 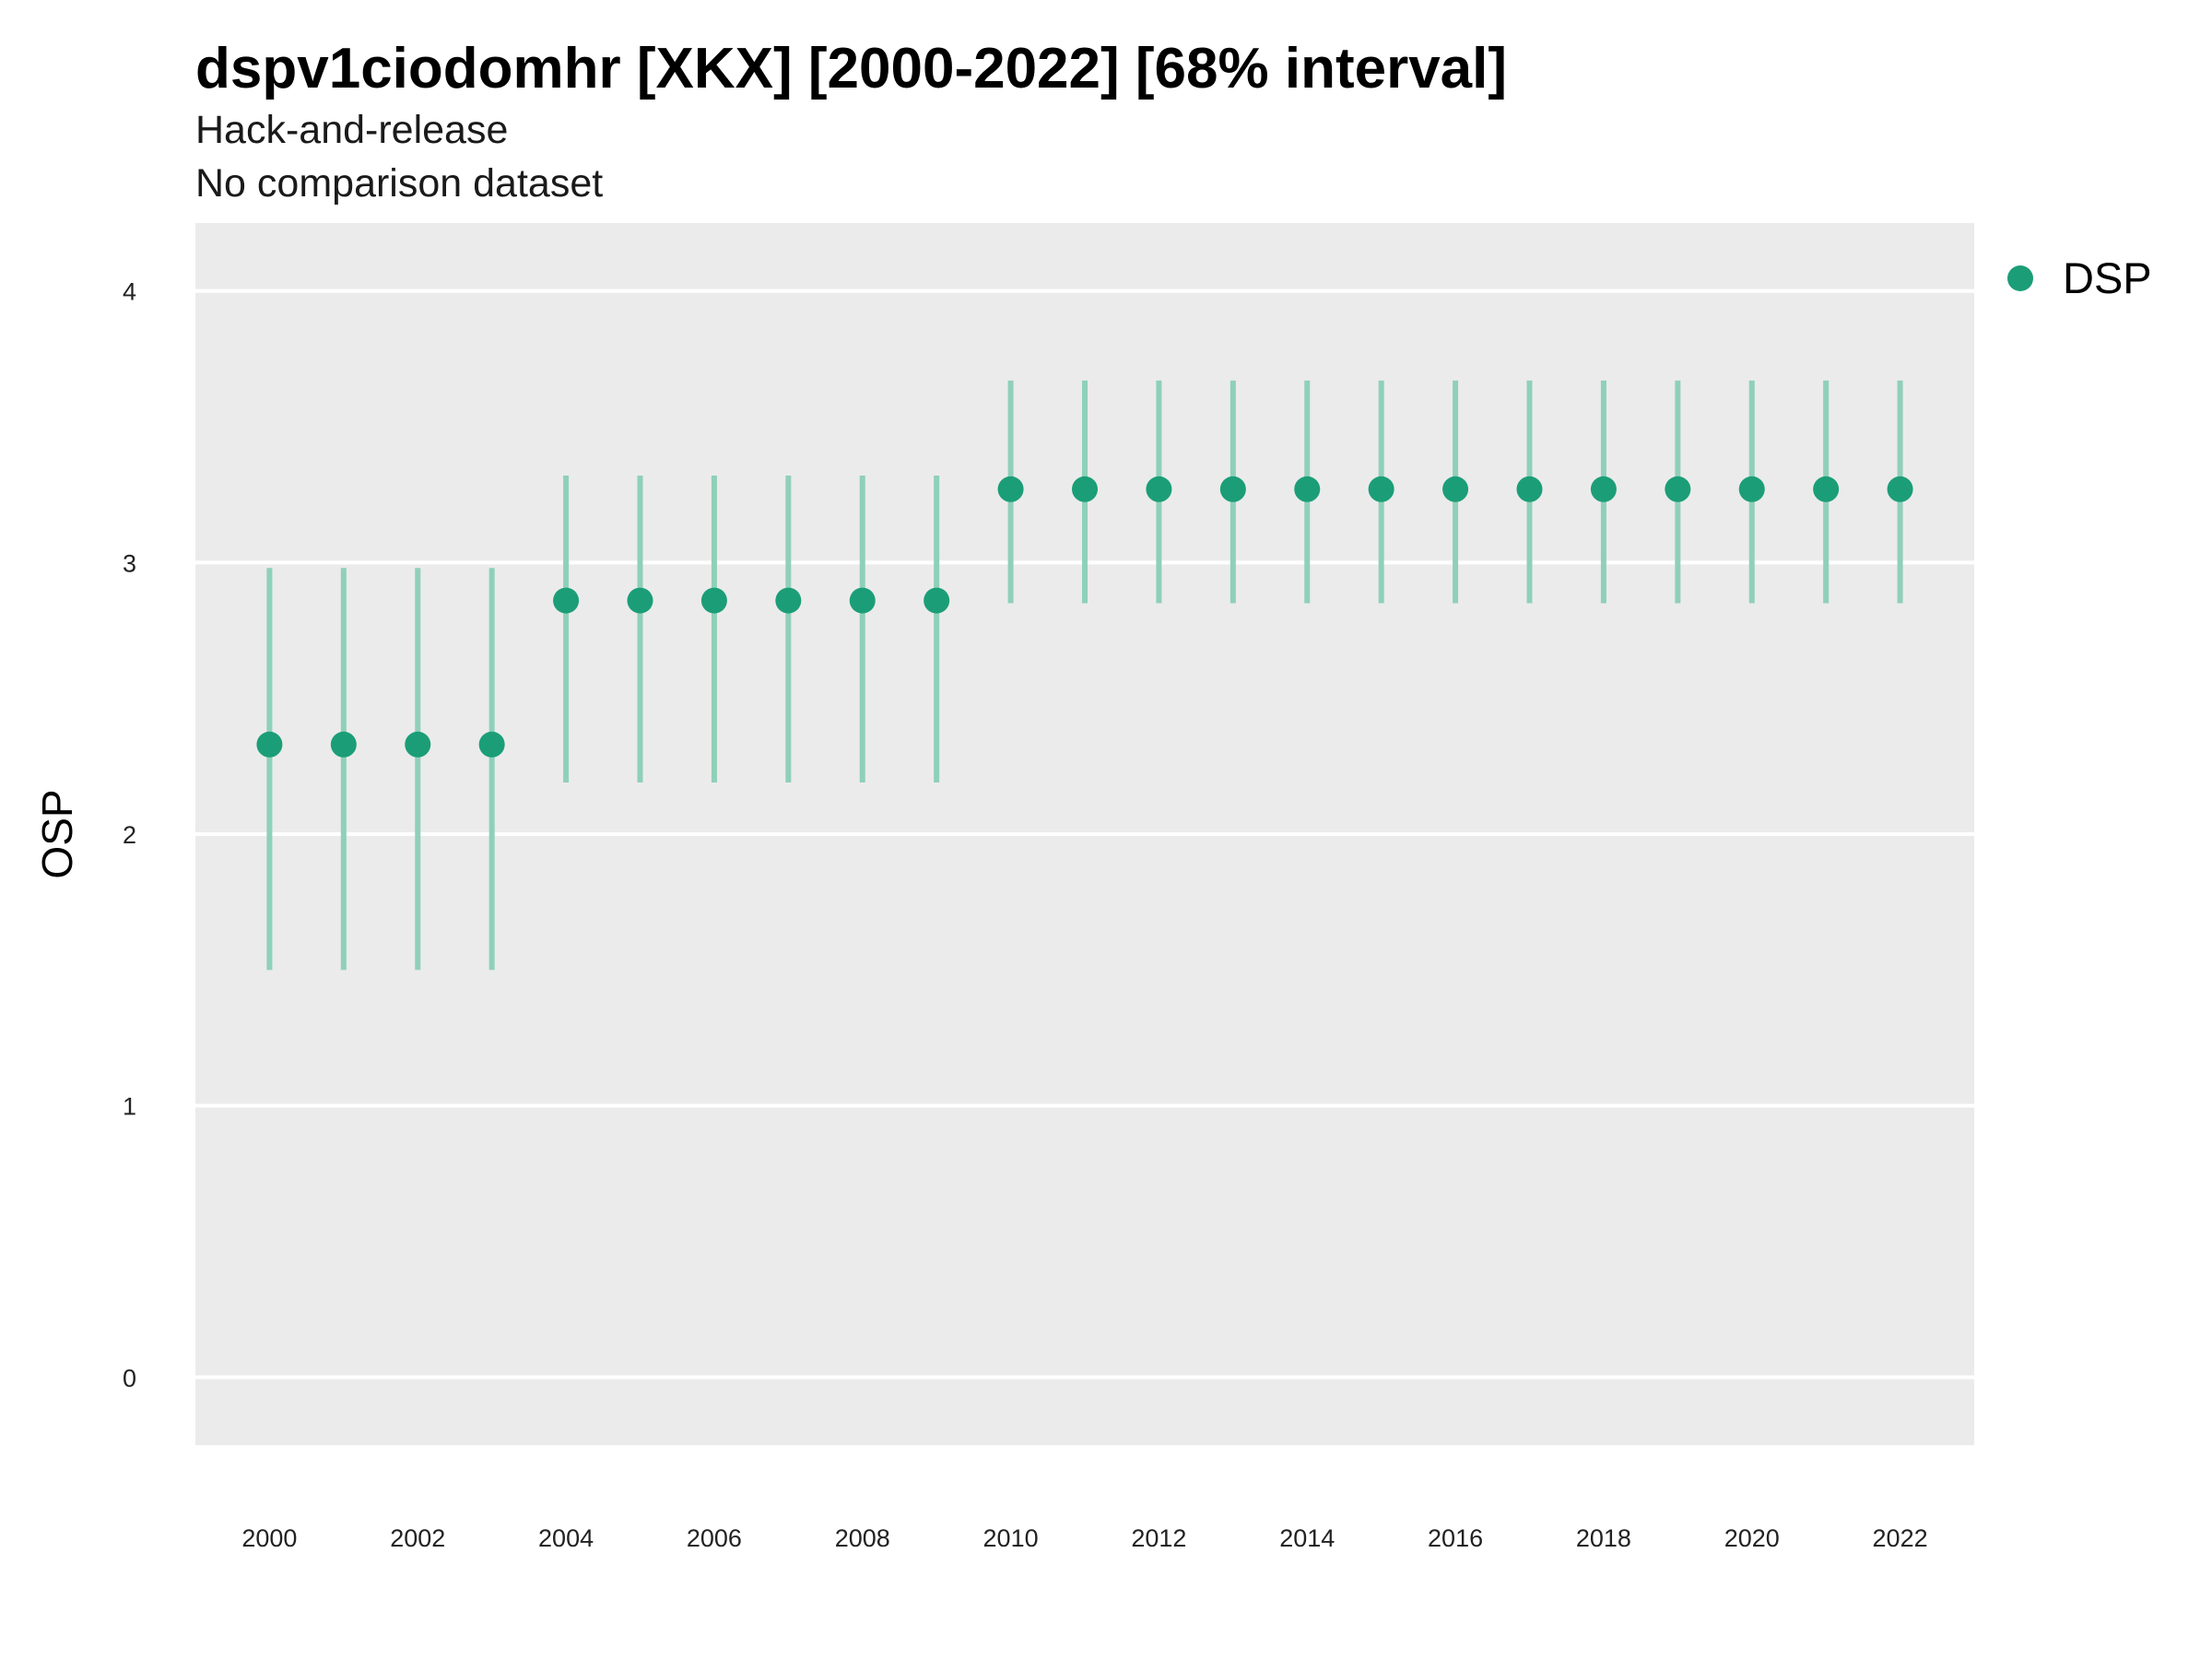 I want to click on point-2001, so click(x=343, y=744).